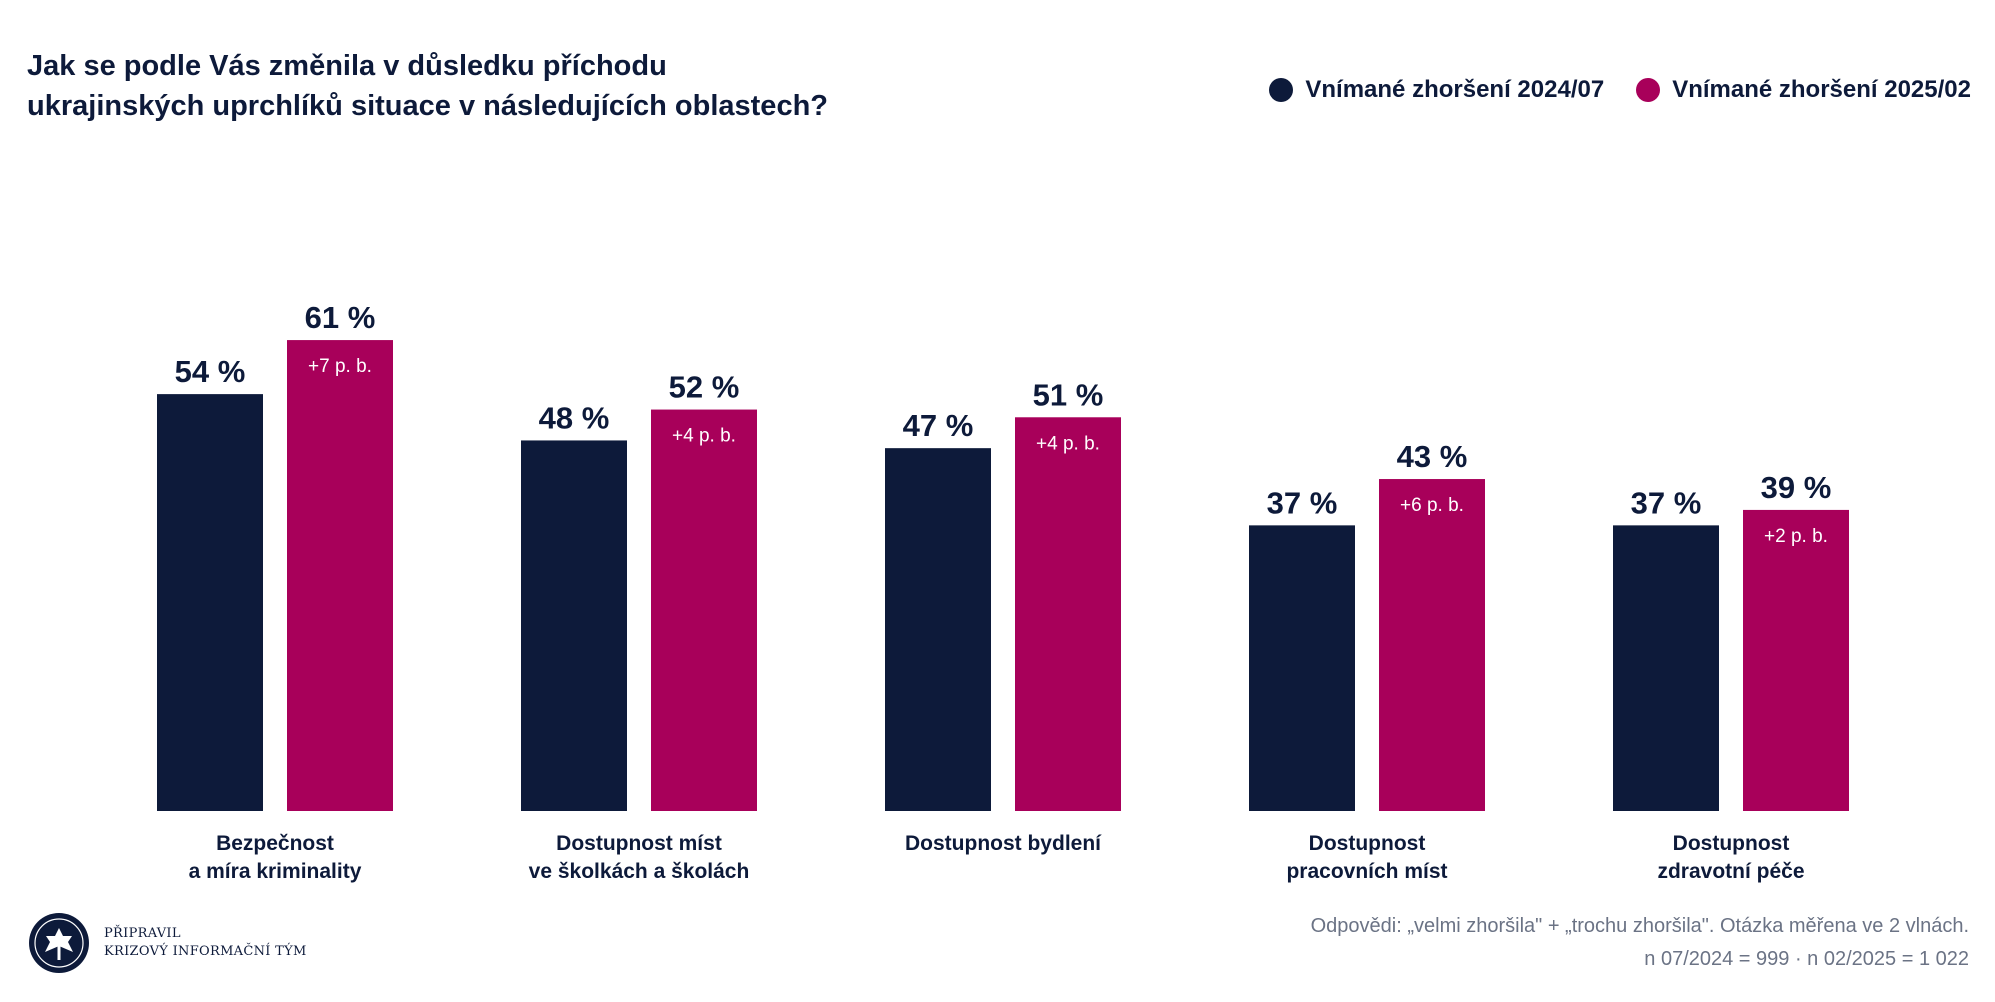 This screenshot has width=1995, height=1002. Describe the element at coordinates (1432, 456) in the screenshot. I see `value-label-2025-3: 43 %` at that location.